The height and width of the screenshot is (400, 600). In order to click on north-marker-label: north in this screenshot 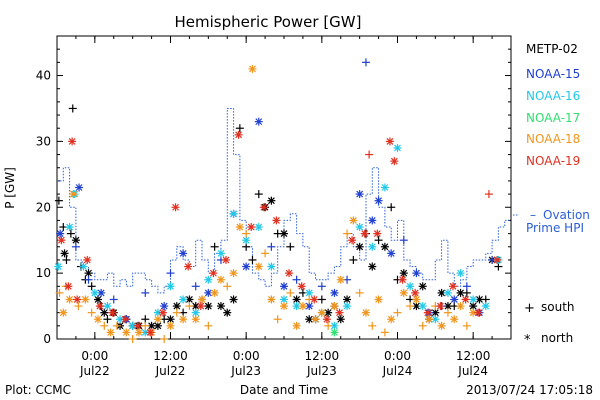, I will do `click(557, 338)`.